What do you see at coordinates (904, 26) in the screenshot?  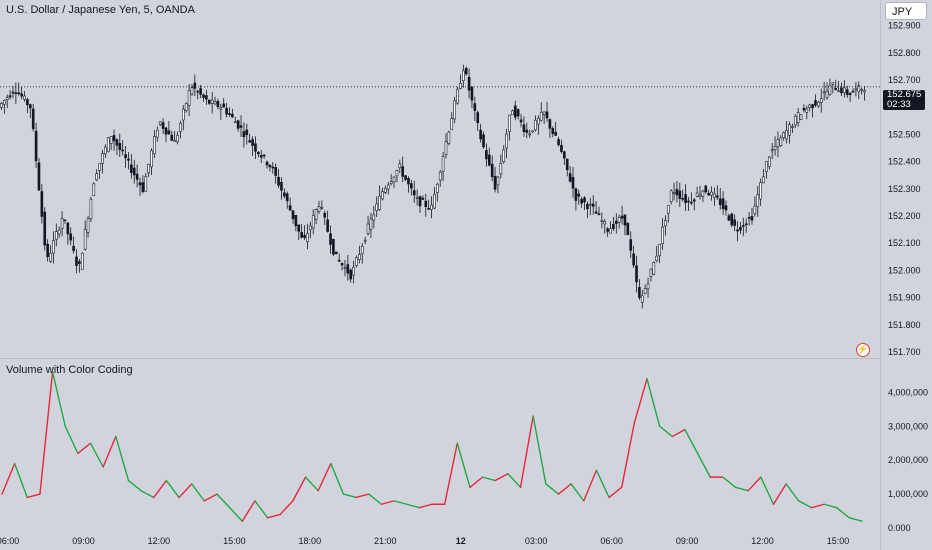 I see `price-tick-label: 152.900` at bounding box center [904, 26].